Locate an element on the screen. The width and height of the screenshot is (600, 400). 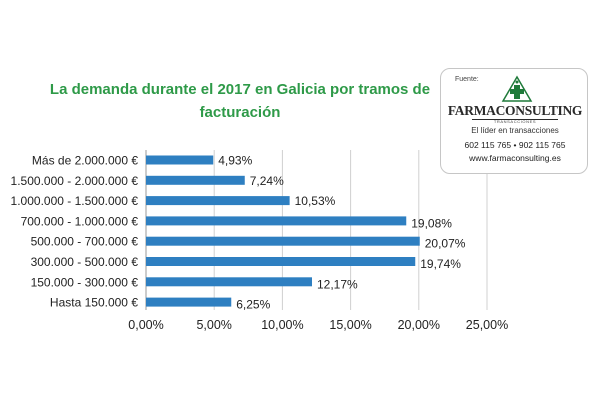
brand-name-text: FARMACONSULTING is located at coordinates (515, 110).